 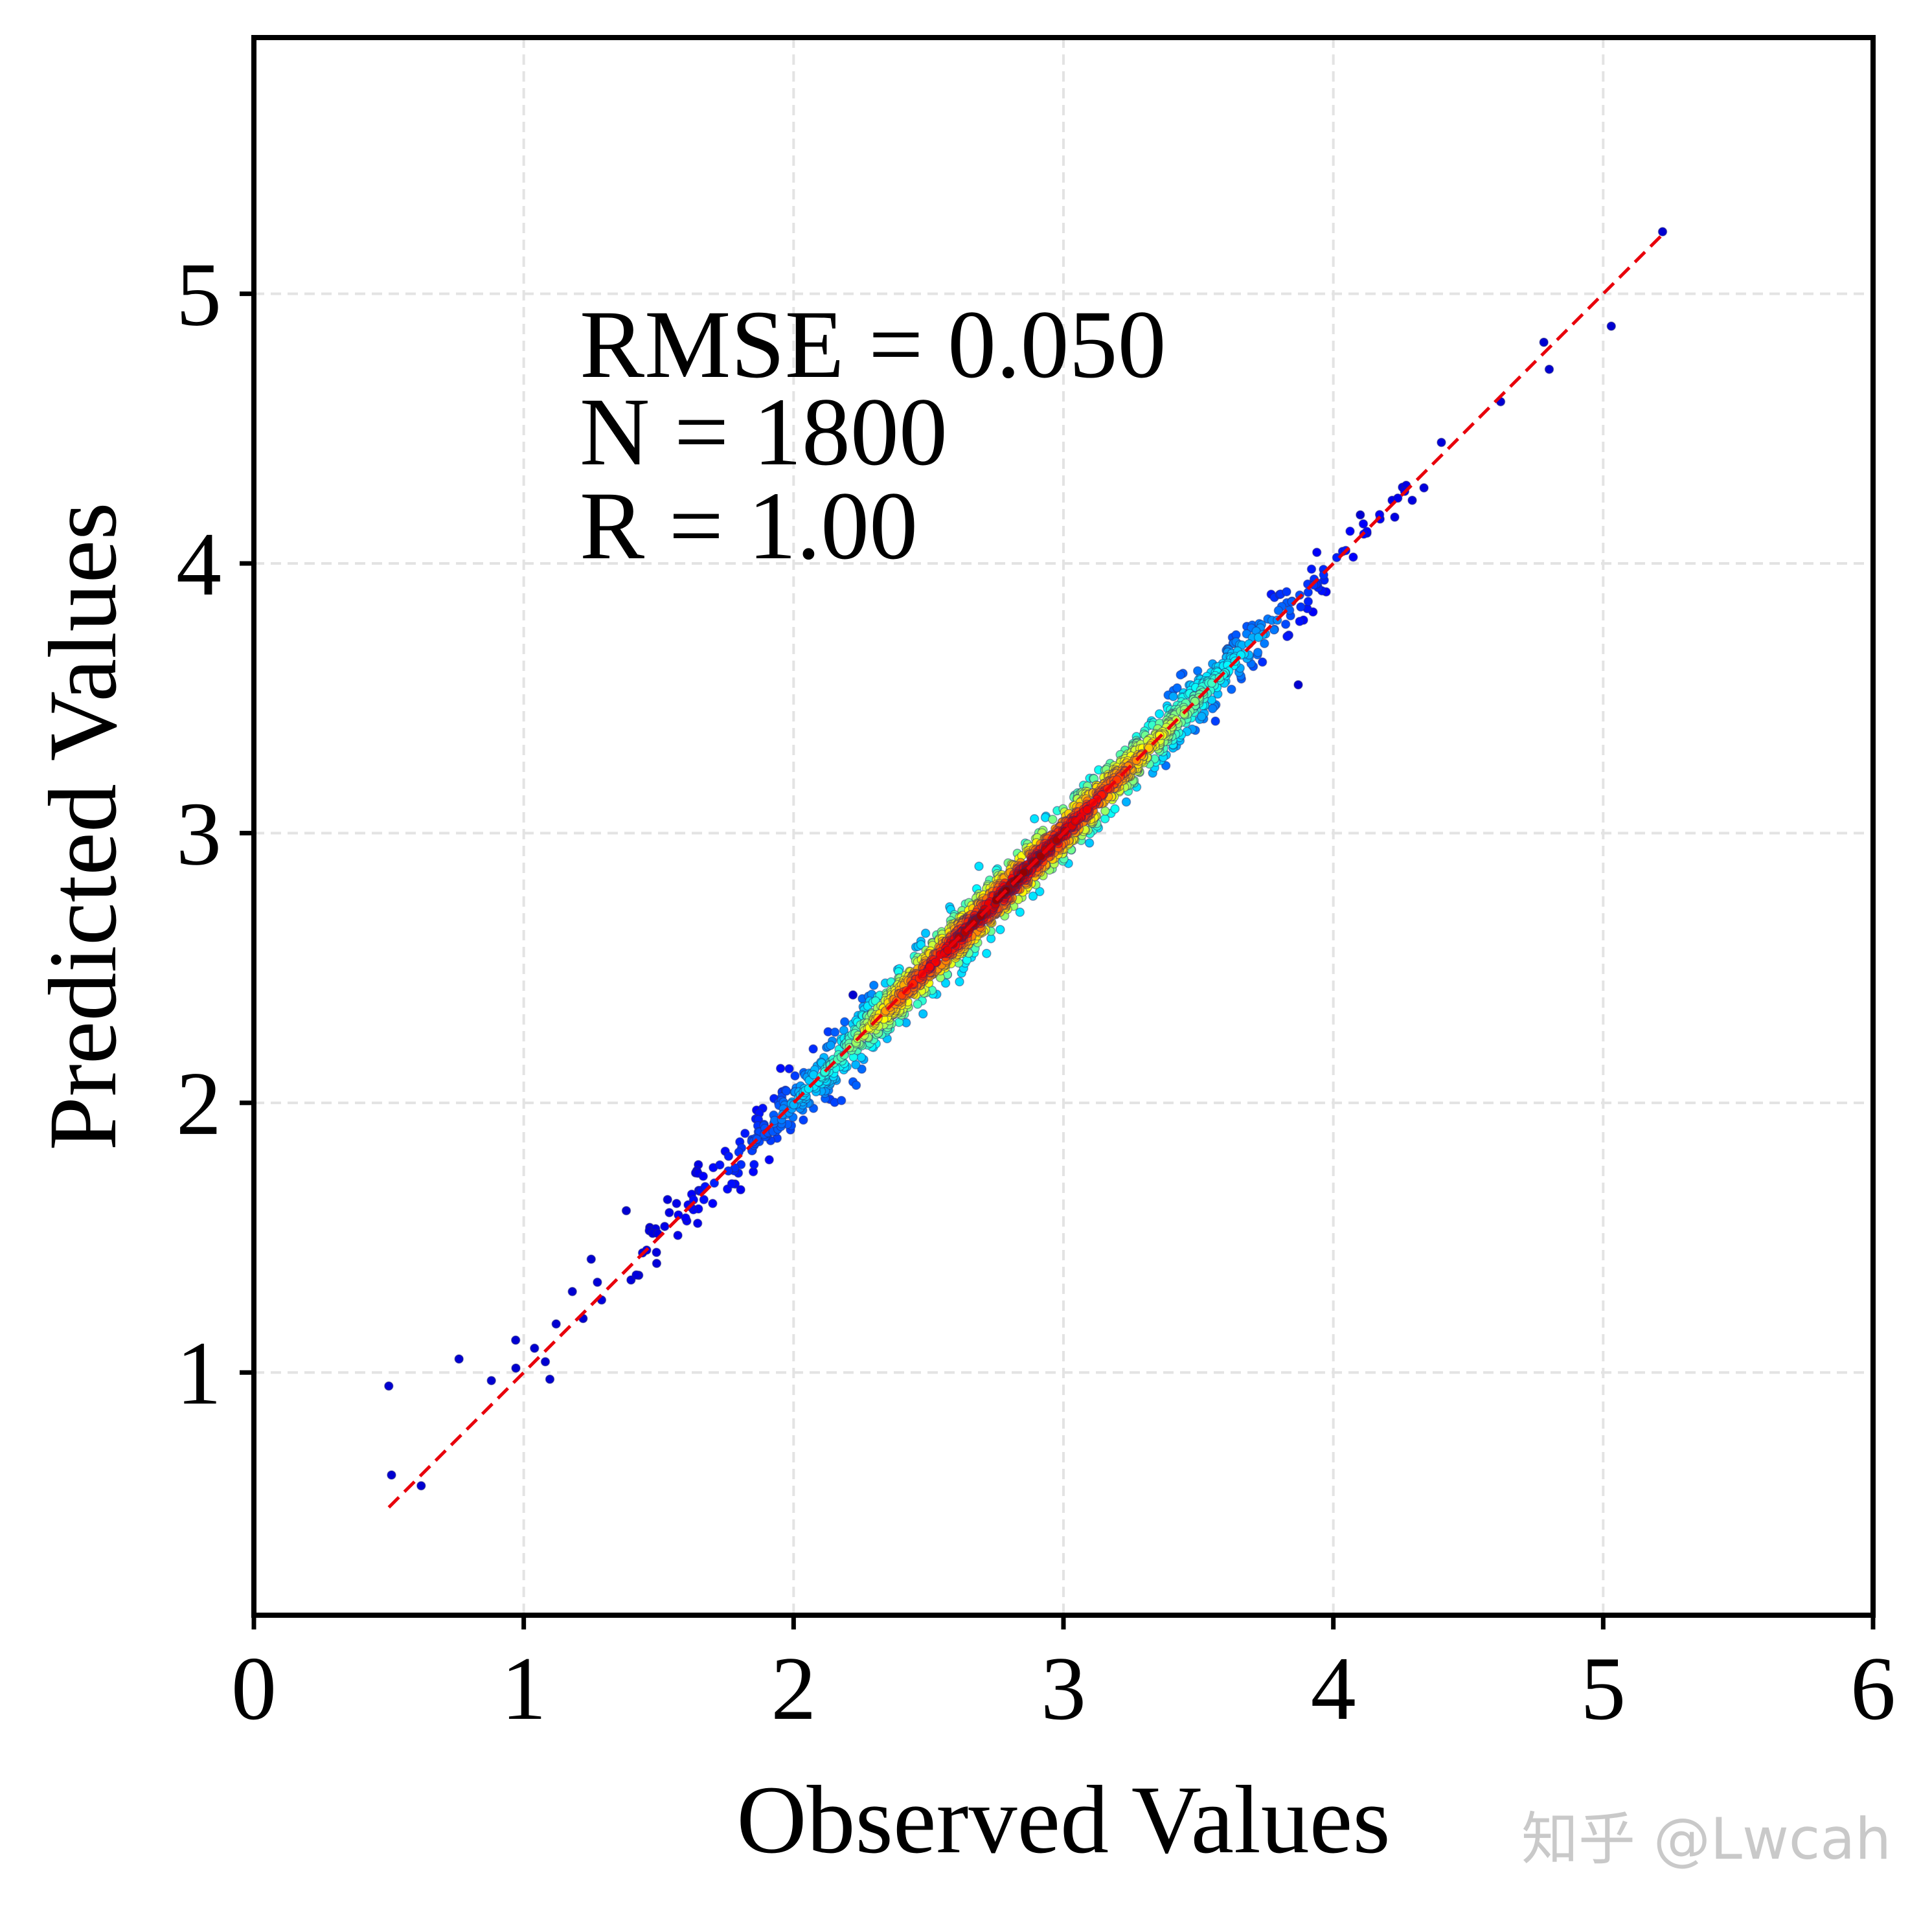 What do you see at coordinates (199, 1373) in the screenshot?
I see `y-tick-label: 1` at bounding box center [199, 1373].